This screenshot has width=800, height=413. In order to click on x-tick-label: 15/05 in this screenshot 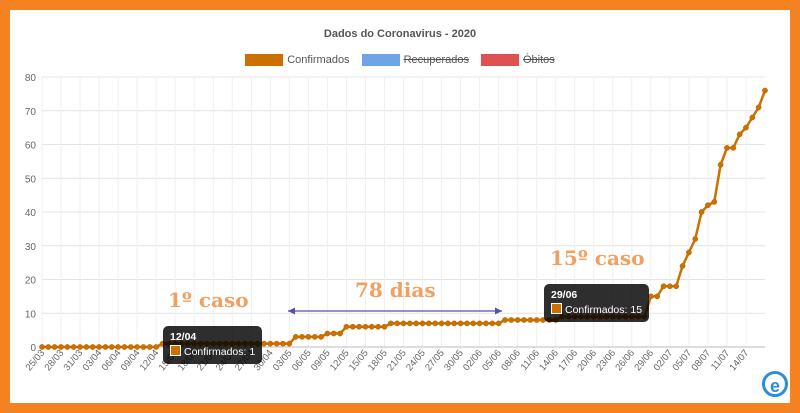, I will do `click(359, 360)`.